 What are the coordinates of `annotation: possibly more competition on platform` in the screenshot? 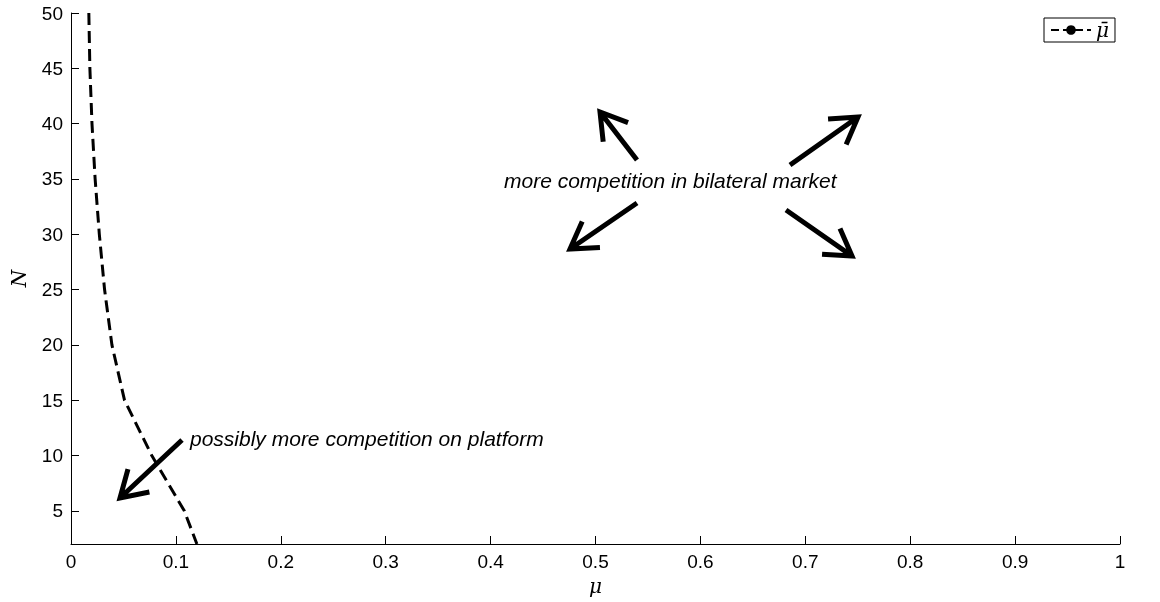 It's located at (367, 439).